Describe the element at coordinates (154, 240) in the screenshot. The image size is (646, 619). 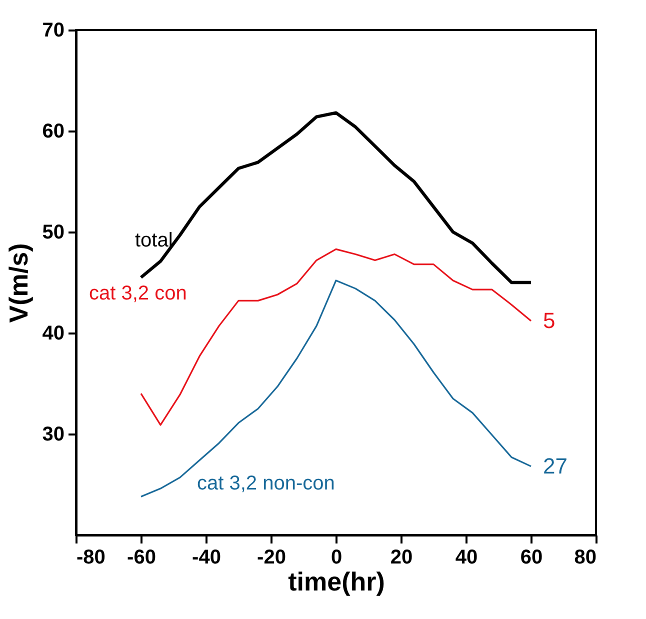
I see `series-label: total` at that location.